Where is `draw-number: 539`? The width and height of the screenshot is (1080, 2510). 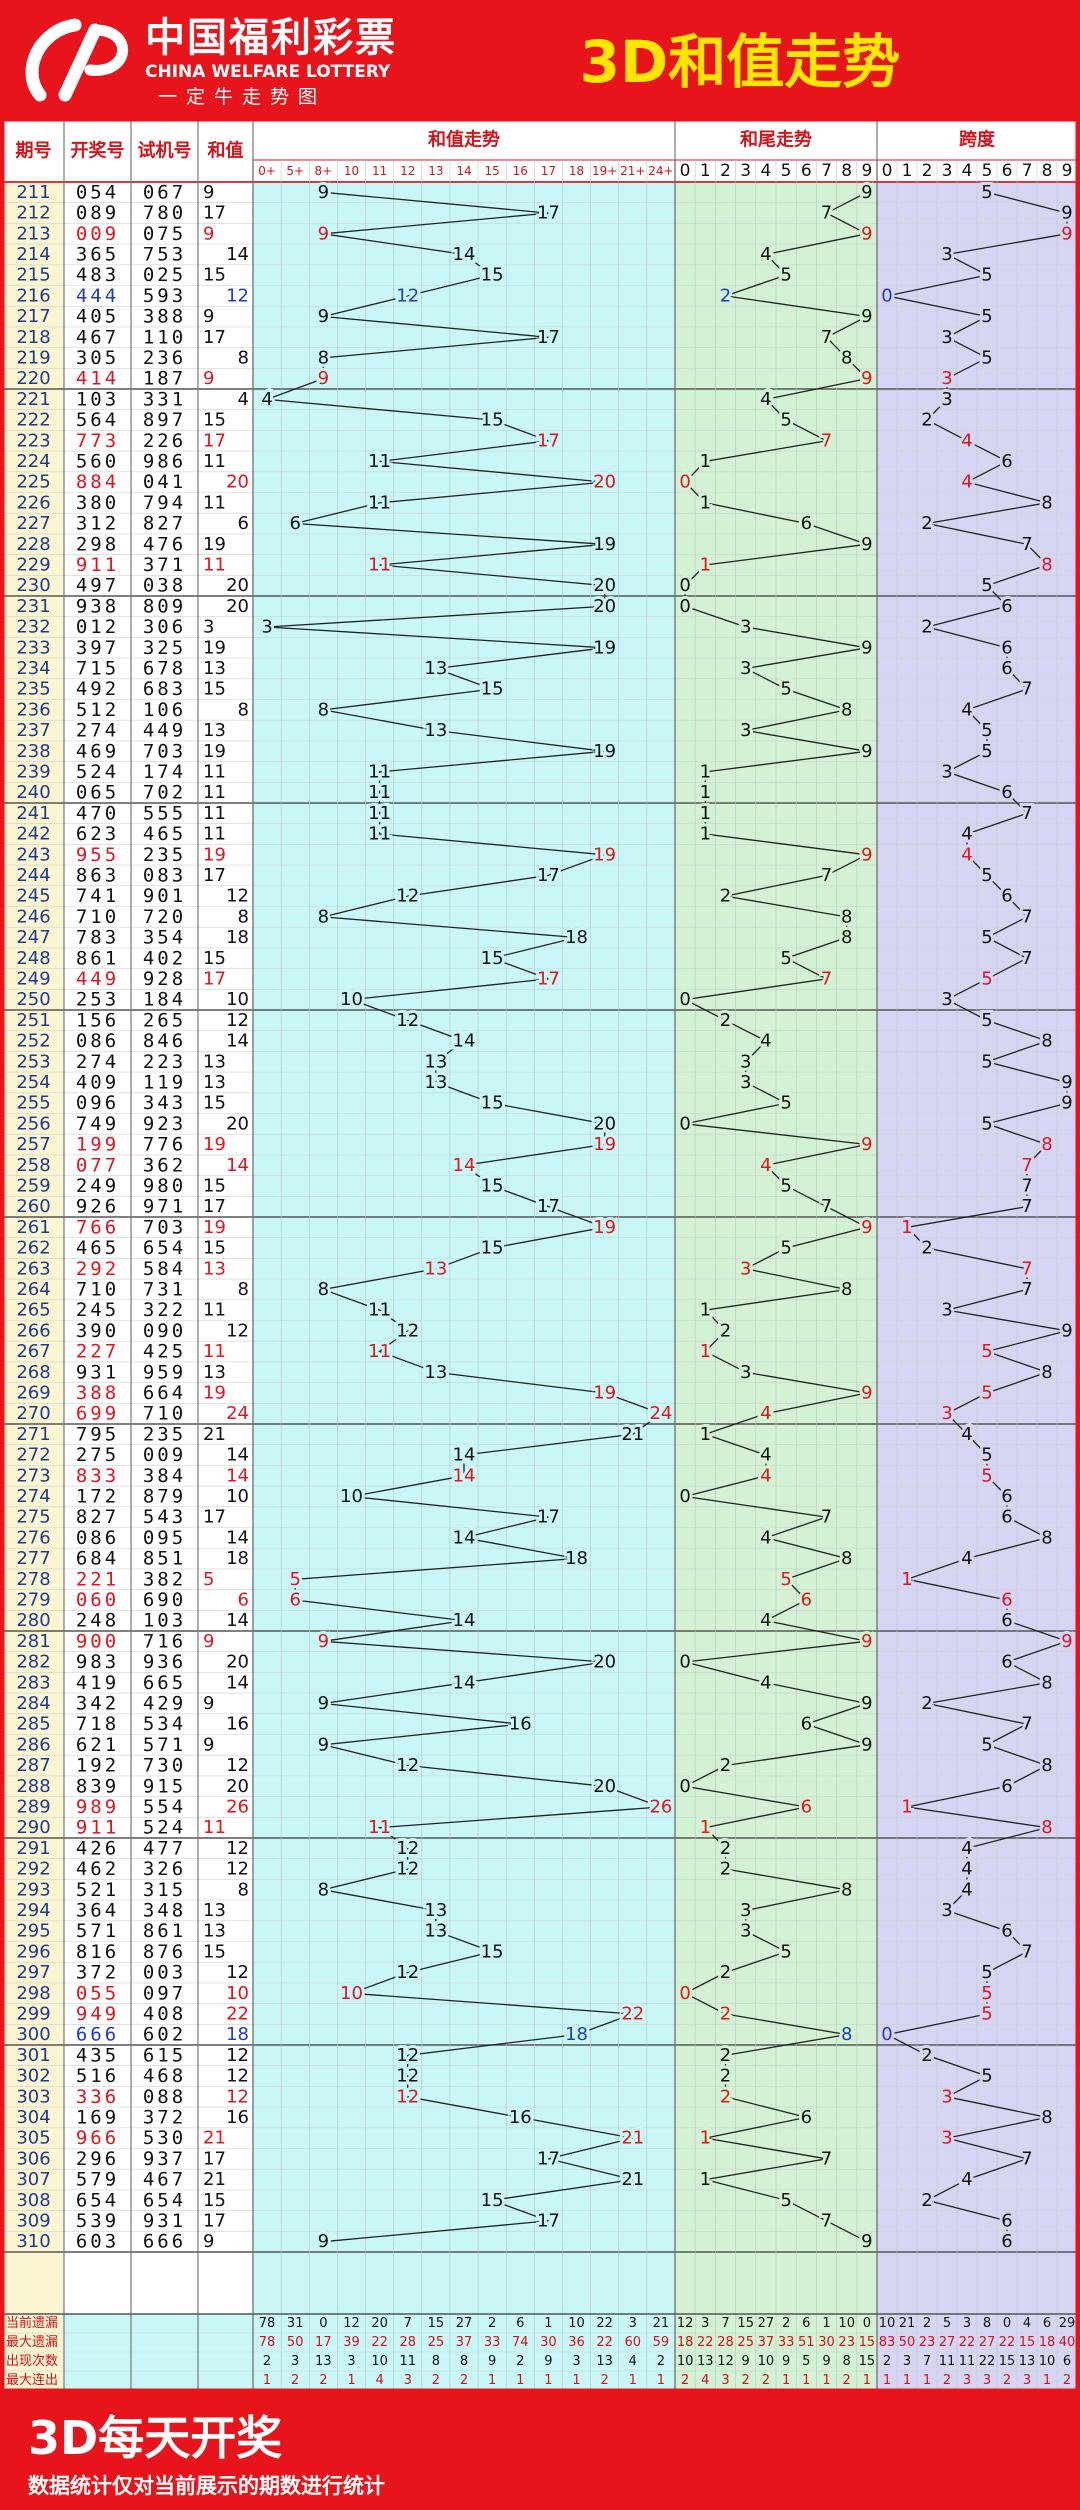
draw-number: 539 is located at coordinates (97, 2221).